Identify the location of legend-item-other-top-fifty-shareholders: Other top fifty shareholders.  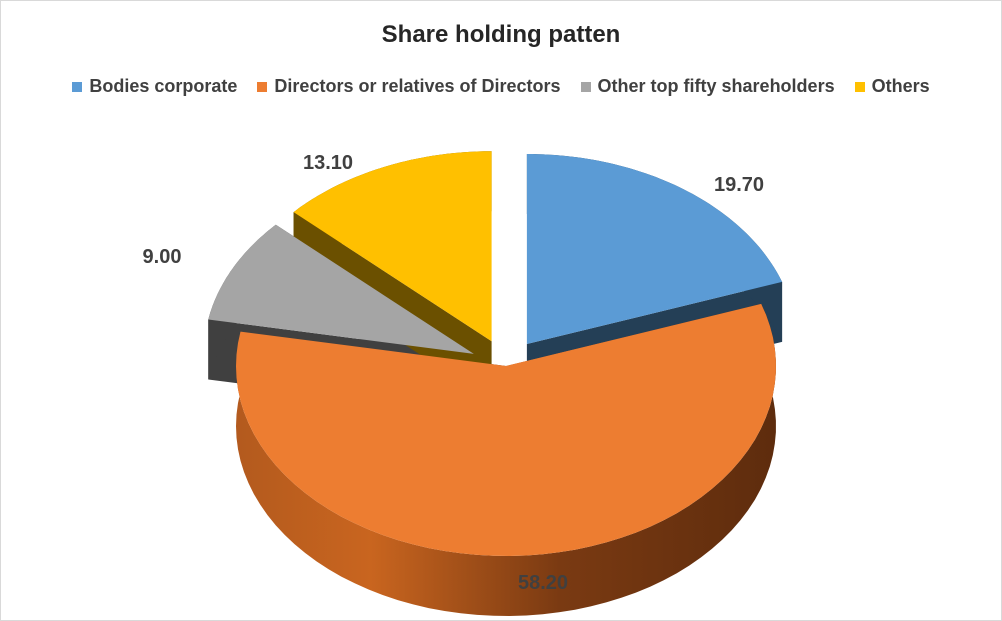
(707, 86).